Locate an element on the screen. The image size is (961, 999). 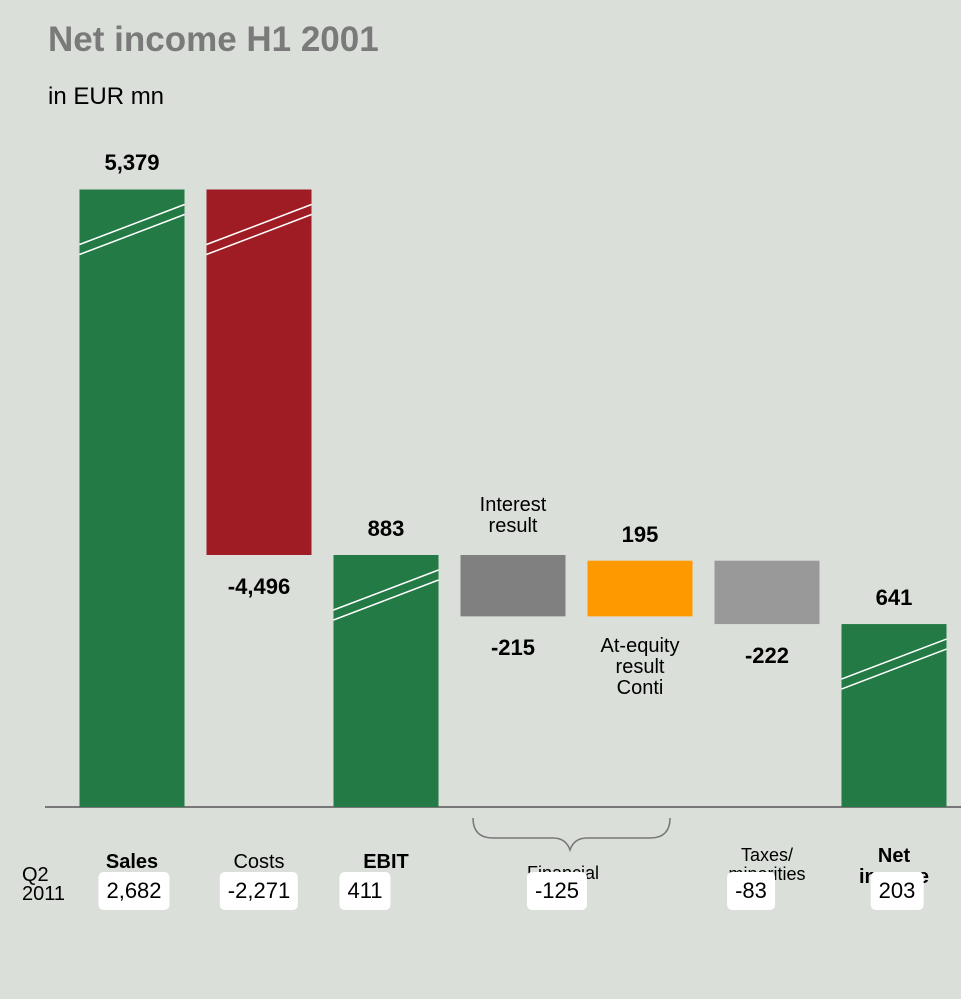
value-label: -215 is located at coordinates (513, 648).